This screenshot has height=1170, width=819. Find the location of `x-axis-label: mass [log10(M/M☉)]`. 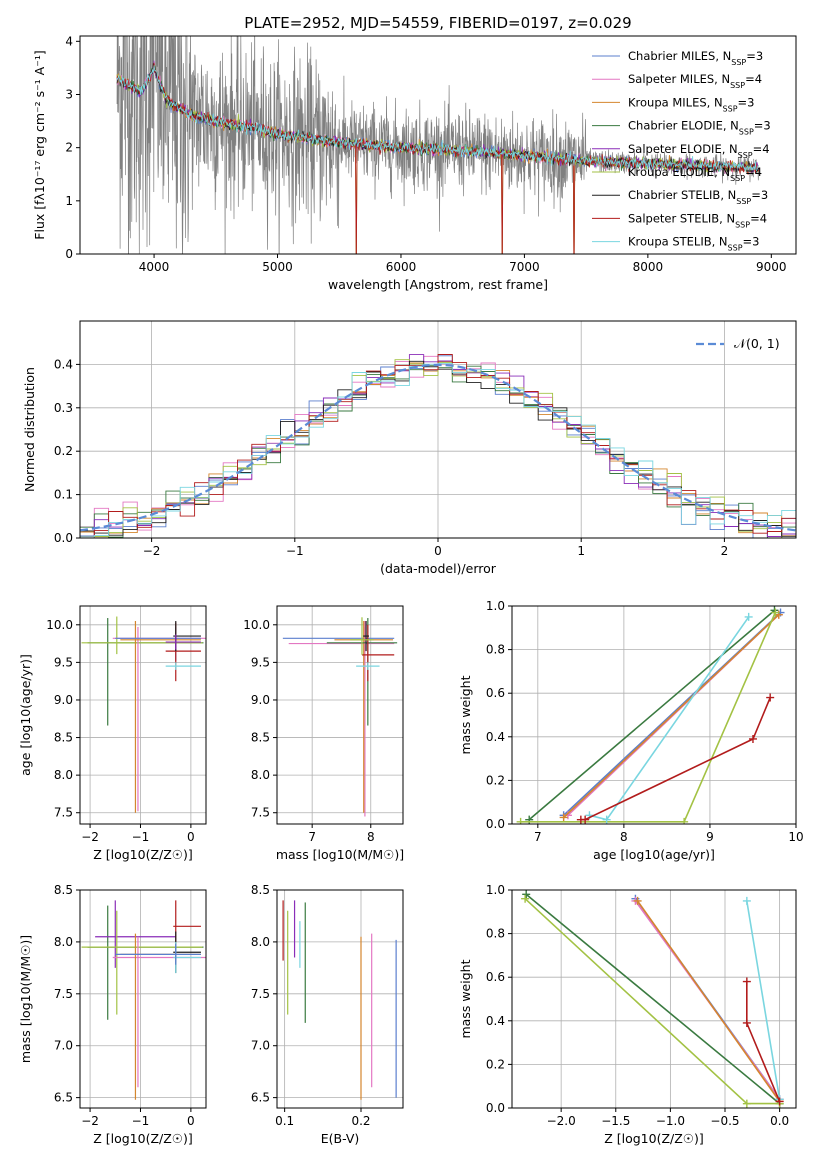

x-axis-label: mass [log10(M/M☉)] is located at coordinates (340, 854).